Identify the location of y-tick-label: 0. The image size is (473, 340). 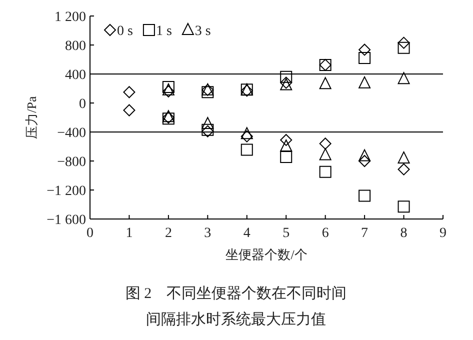
(82, 104).